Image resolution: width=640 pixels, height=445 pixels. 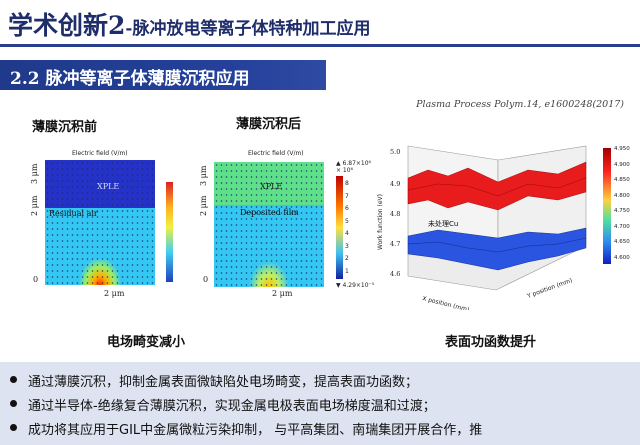 What do you see at coordinates (347, 221) in the screenshot?
I see `after-colorbar-tick: 5` at bounding box center [347, 221].